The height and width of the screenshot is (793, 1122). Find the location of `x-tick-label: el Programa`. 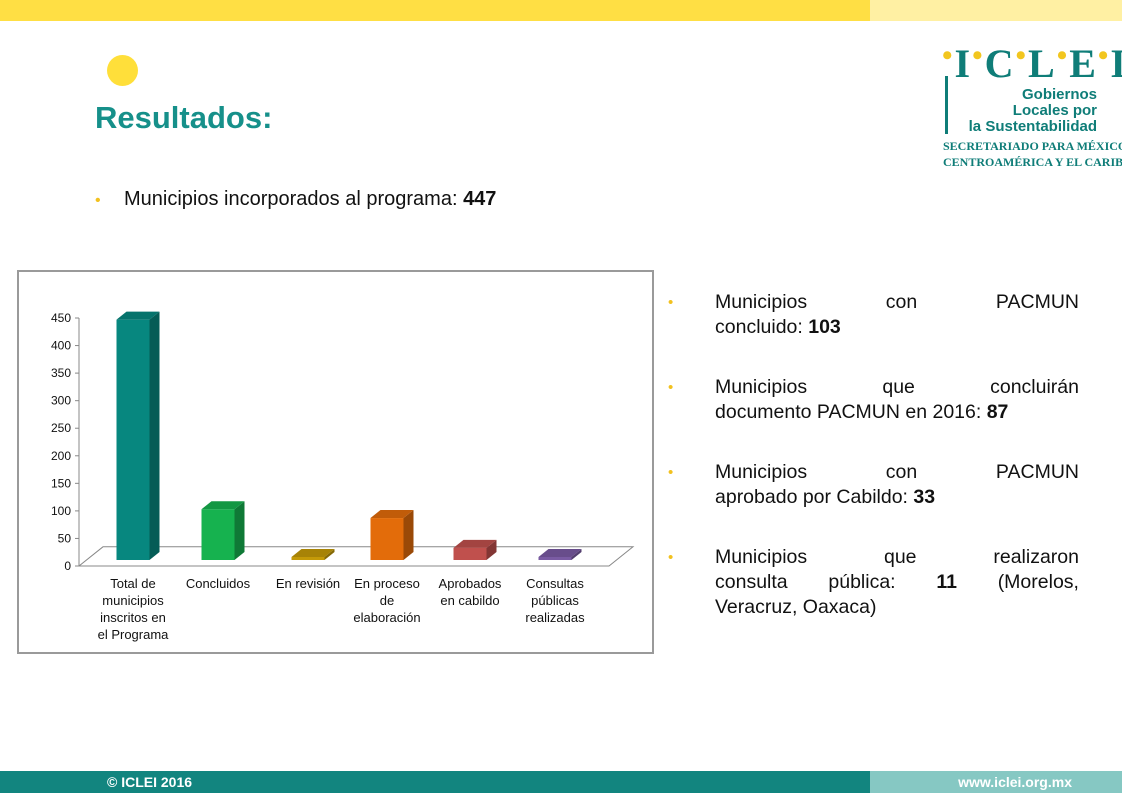

x-tick-label: el Programa is located at coordinates (134, 634).